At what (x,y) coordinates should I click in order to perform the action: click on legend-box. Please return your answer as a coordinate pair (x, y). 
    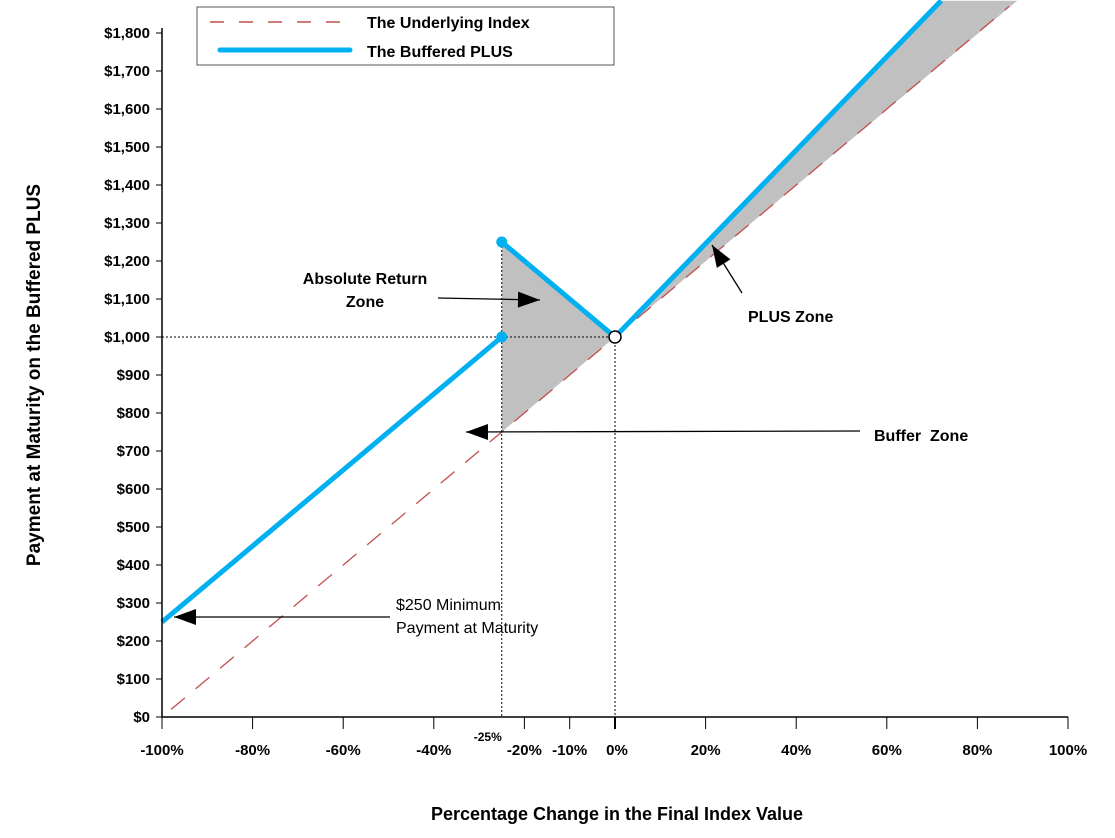
    Looking at the image, I should click on (405, 36).